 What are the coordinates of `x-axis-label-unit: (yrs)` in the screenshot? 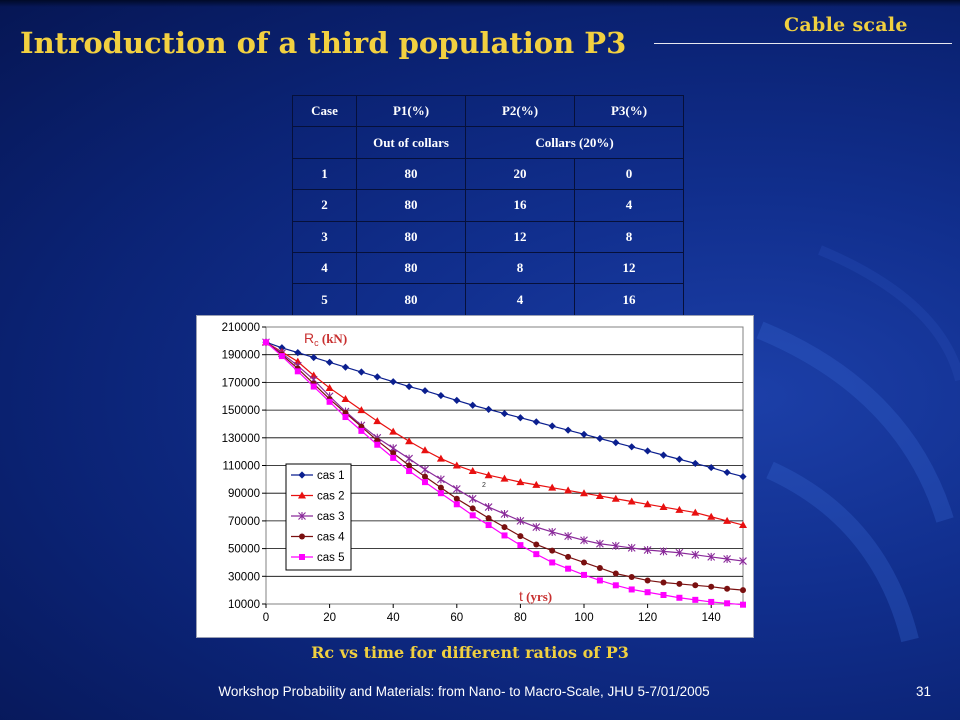 It's located at (537, 596).